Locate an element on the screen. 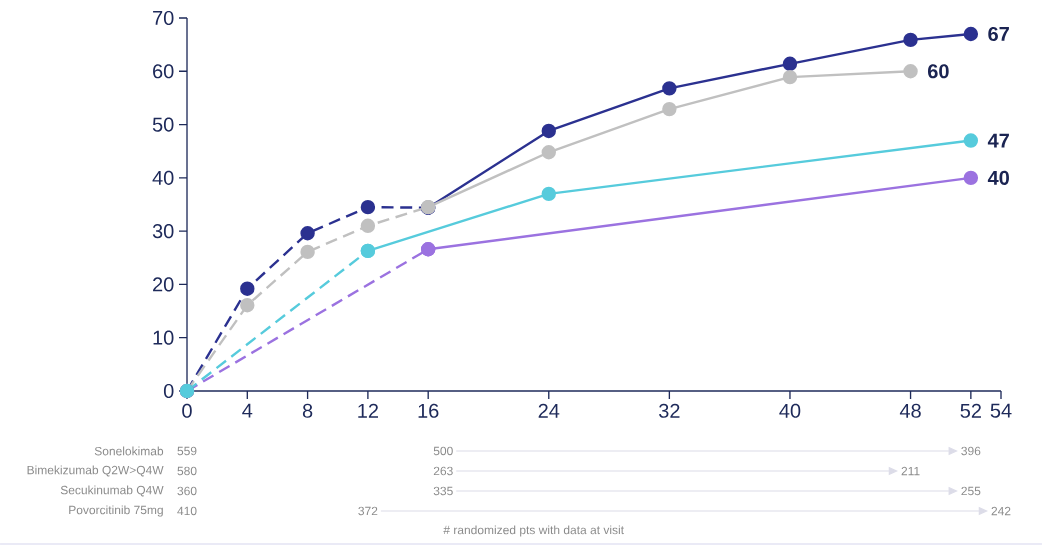 Image resolution: width=1042 pixels, height=548 pixels. y-tick-label: 20 is located at coordinates (163, 284).